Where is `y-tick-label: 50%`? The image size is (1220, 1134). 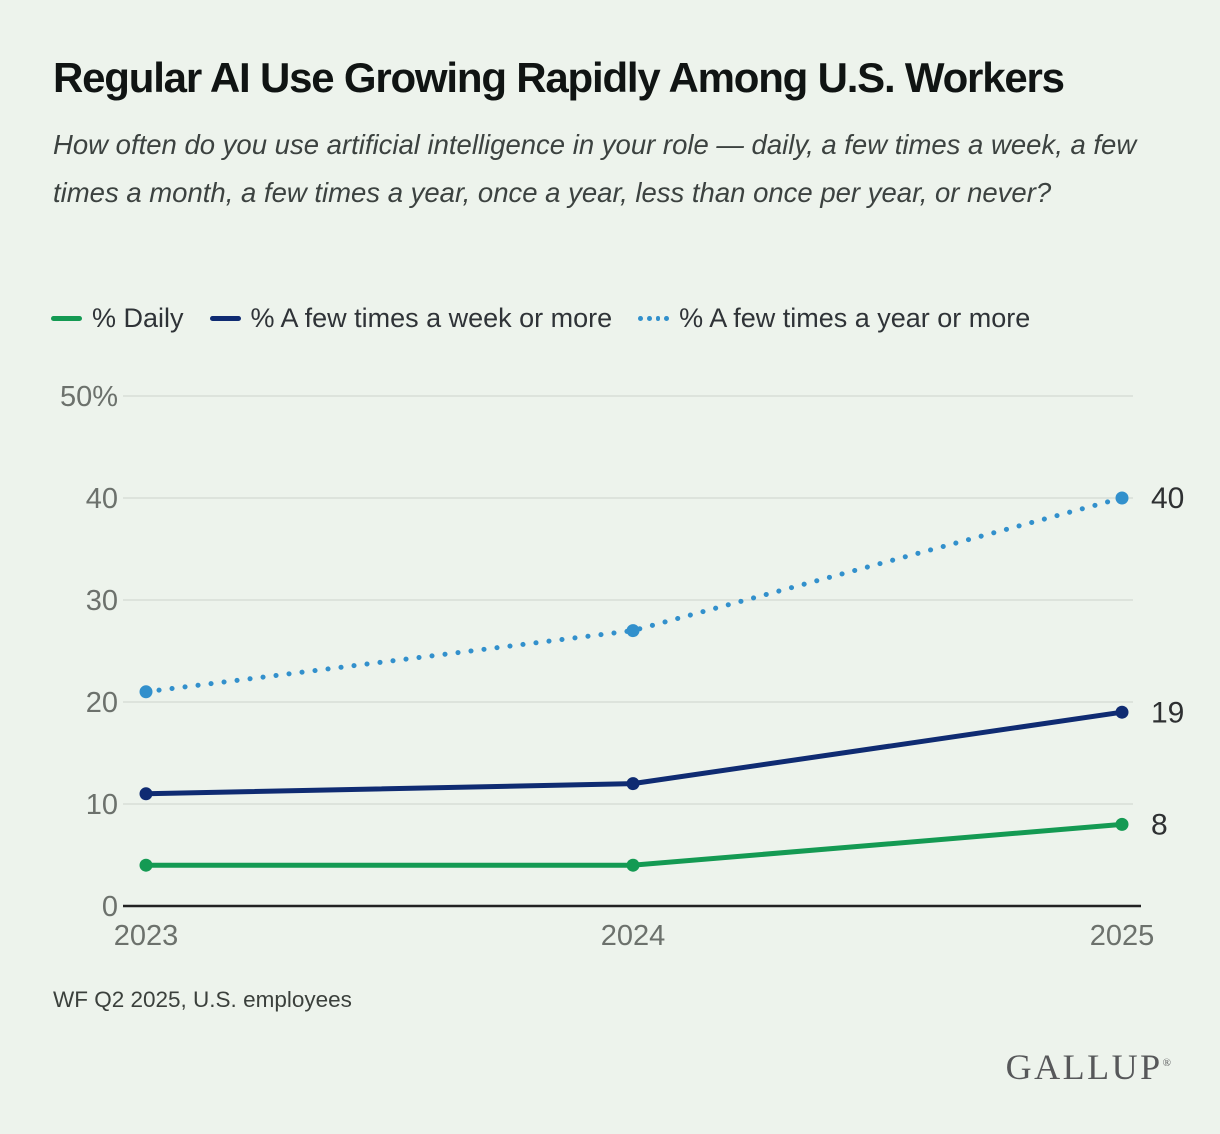
y-tick-label: 50% is located at coordinates (89, 397).